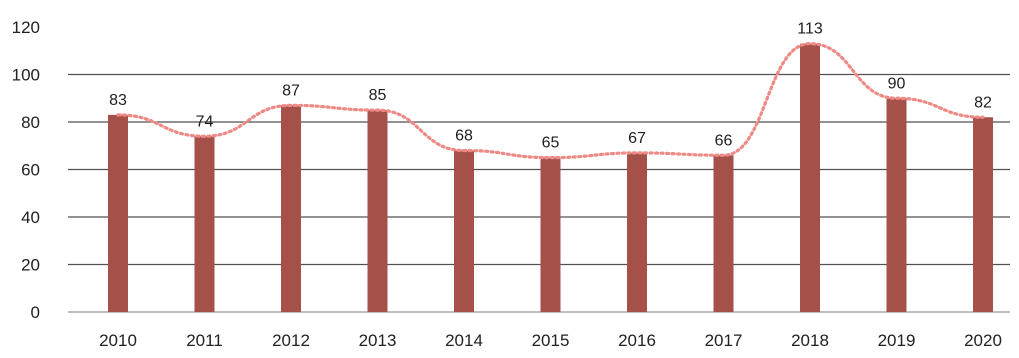 This screenshot has height=358, width=1019. What do you see at coordinates (377, 211) in the screenshot?
I see `bar-2013` at bounding box center [377, 211].